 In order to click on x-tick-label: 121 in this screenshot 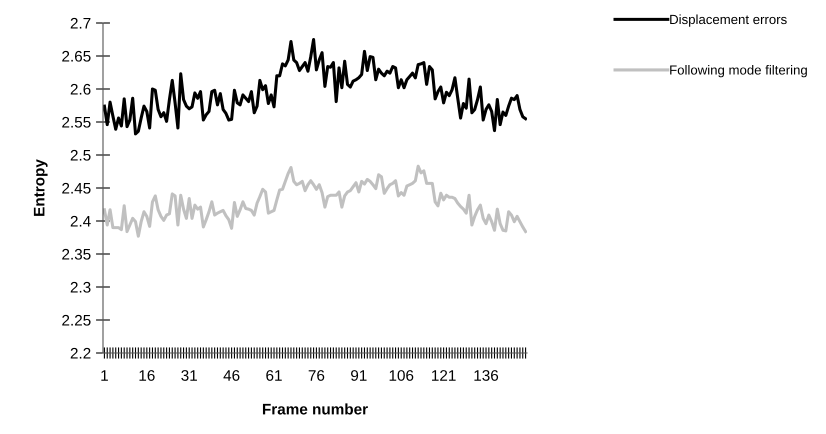, I will do `click(444, 375)`.